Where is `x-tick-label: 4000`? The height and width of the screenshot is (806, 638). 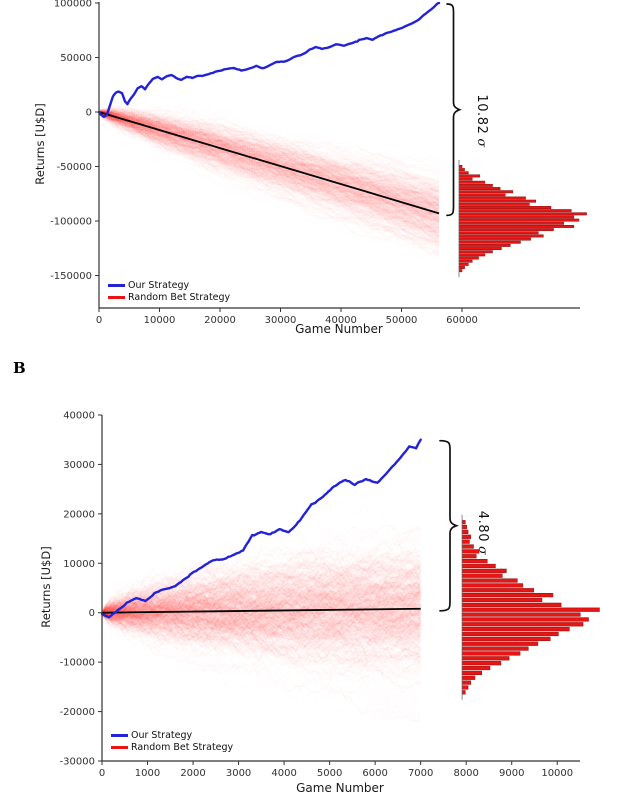
x-tick-label: 4000 is located at coordinates (283, 773).